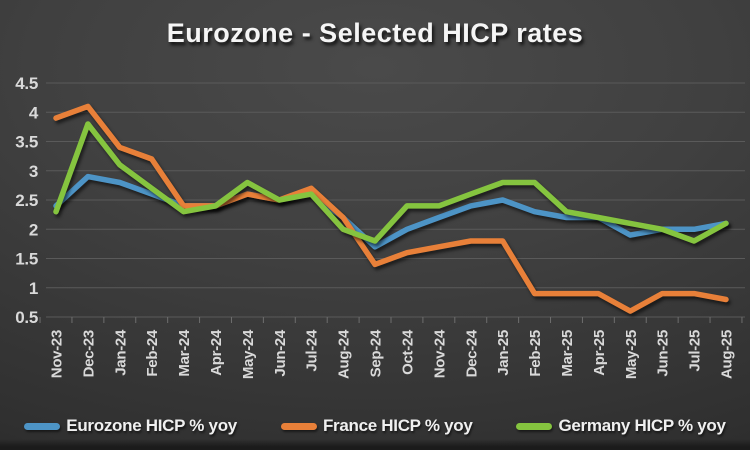  I want to click on x-tick-label: Mar-24, so click(184, 353).